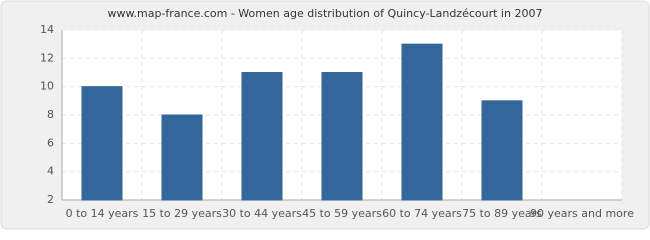  Describe the element at coordinates (422, 213) in the screenshot. I see `x-tick-label: 60 to 74 years` at that location.